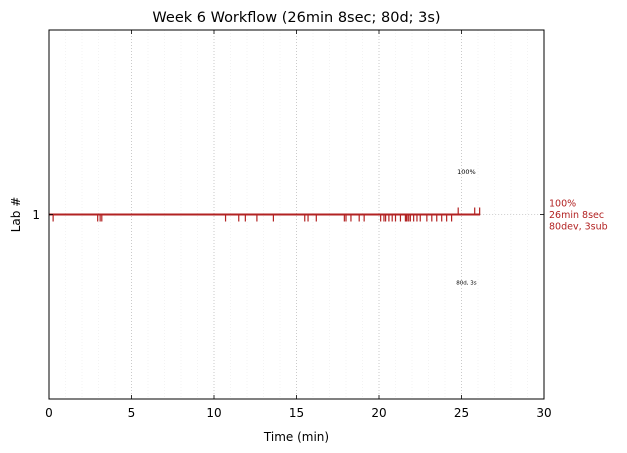 The image size is (627, 453). I want to click on y-axis-label: Lab #, so click(16, 215).